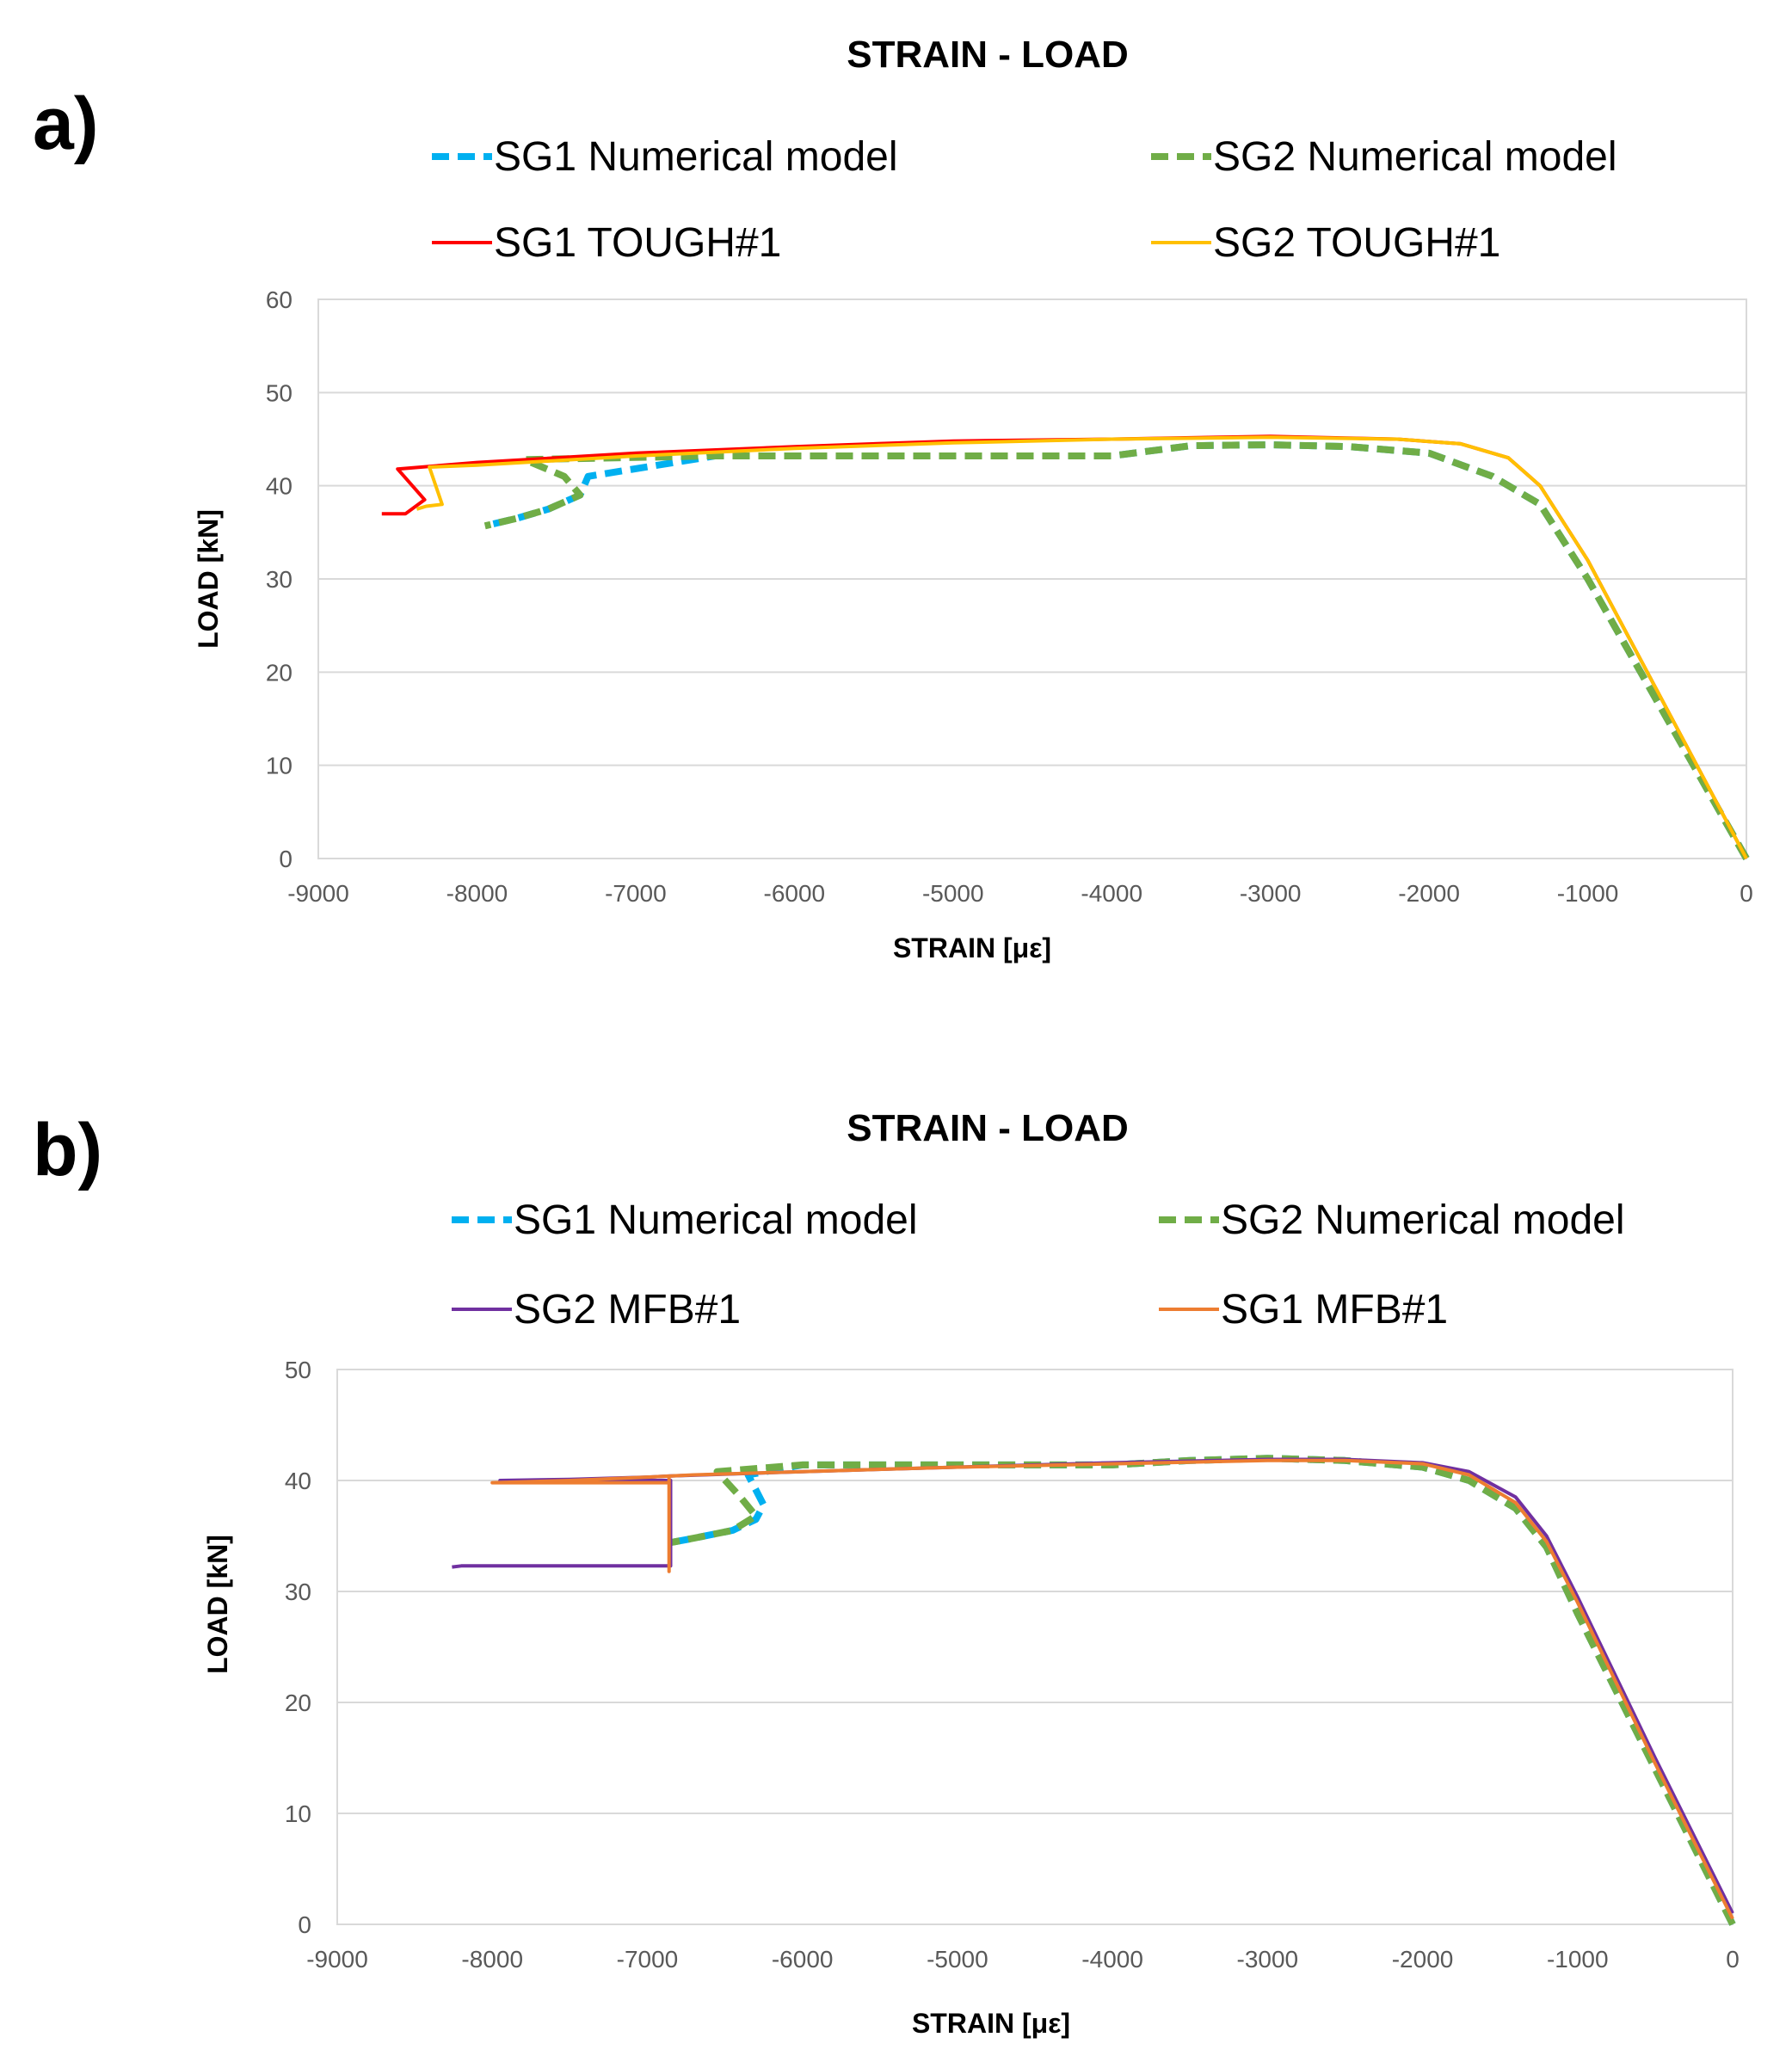 The width and height of the screenshot is (1792, 2062). I want to click on legend-label: SG1 TOUGH#1, so click(637, 243).